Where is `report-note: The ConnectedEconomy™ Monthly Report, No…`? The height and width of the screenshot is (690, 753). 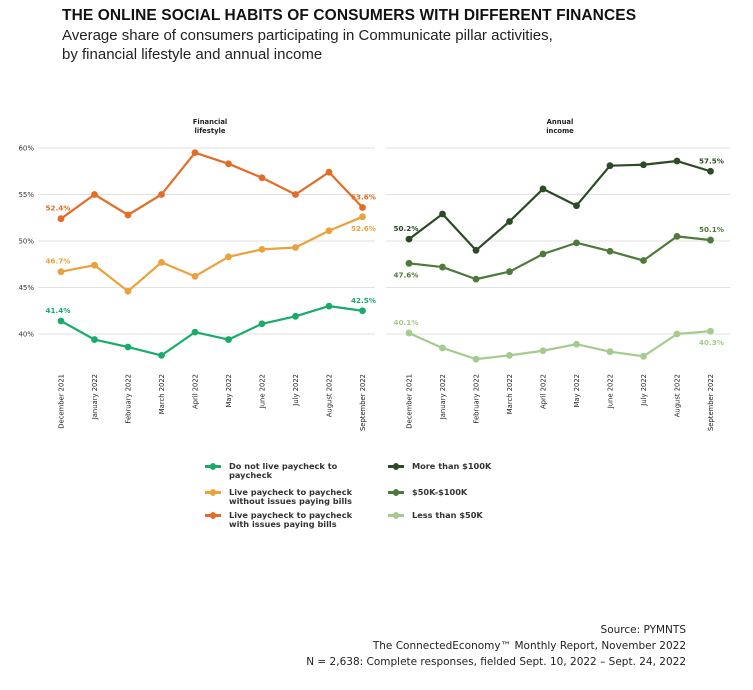 report-note: The ConnectedEconomy™ Monthly Report, No… is located at coordinates (529, 646).